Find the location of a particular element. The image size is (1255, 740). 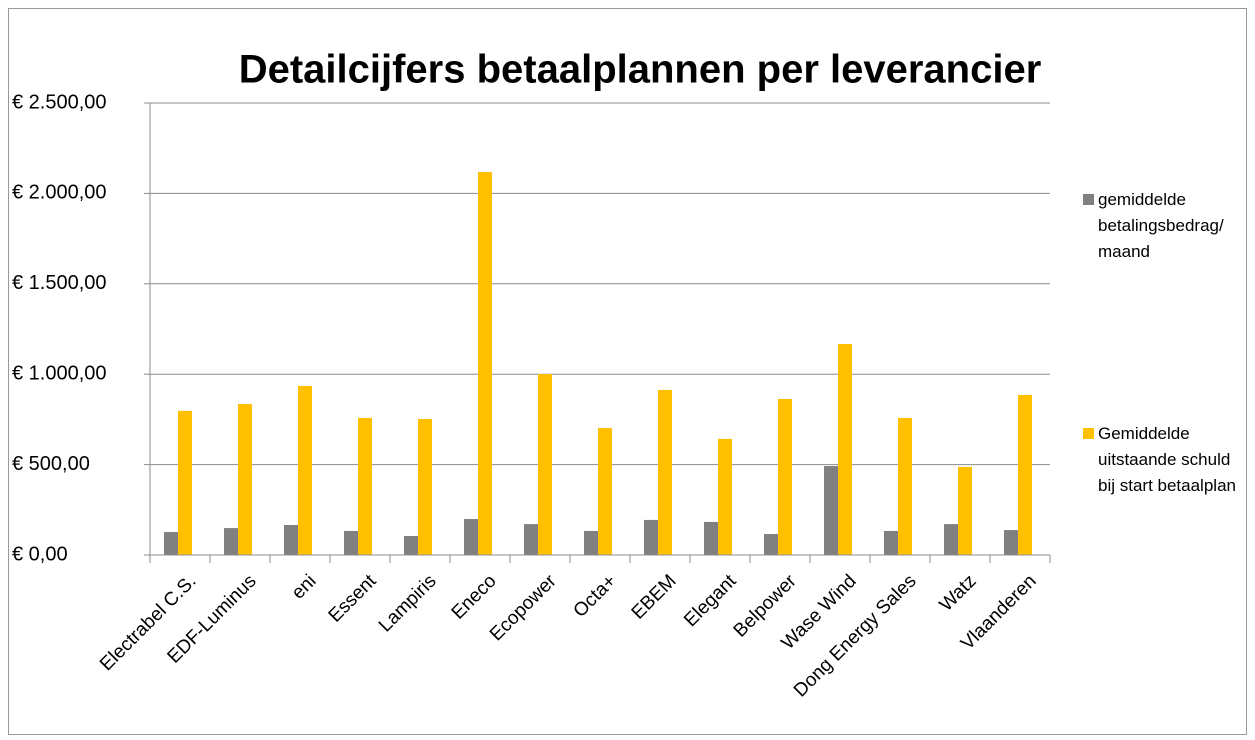

y-tick-label: € 1.000,00 is located at coordinates (59, 373).